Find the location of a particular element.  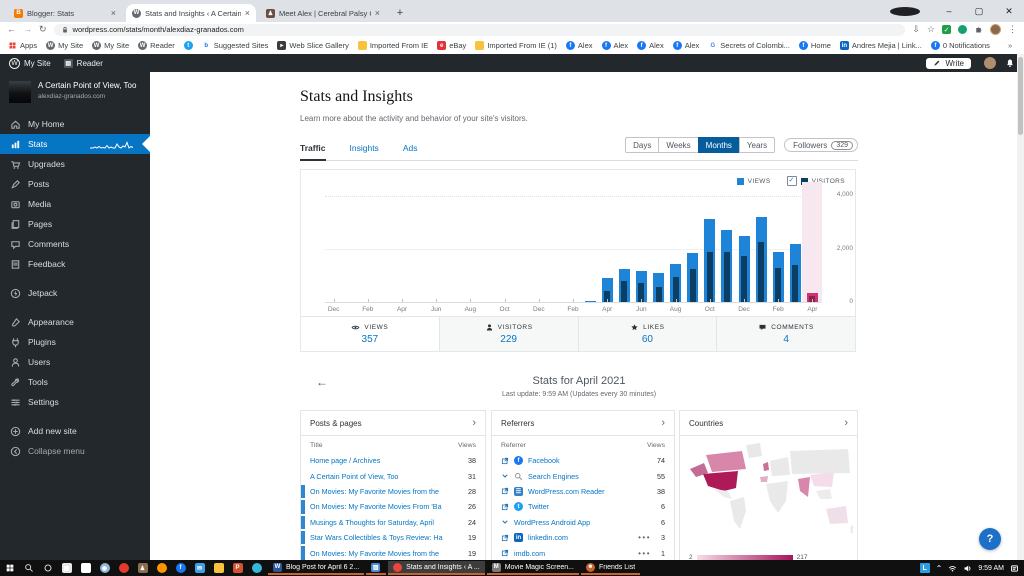

bookmark-item: Apps is located at coordinates (22, 45).